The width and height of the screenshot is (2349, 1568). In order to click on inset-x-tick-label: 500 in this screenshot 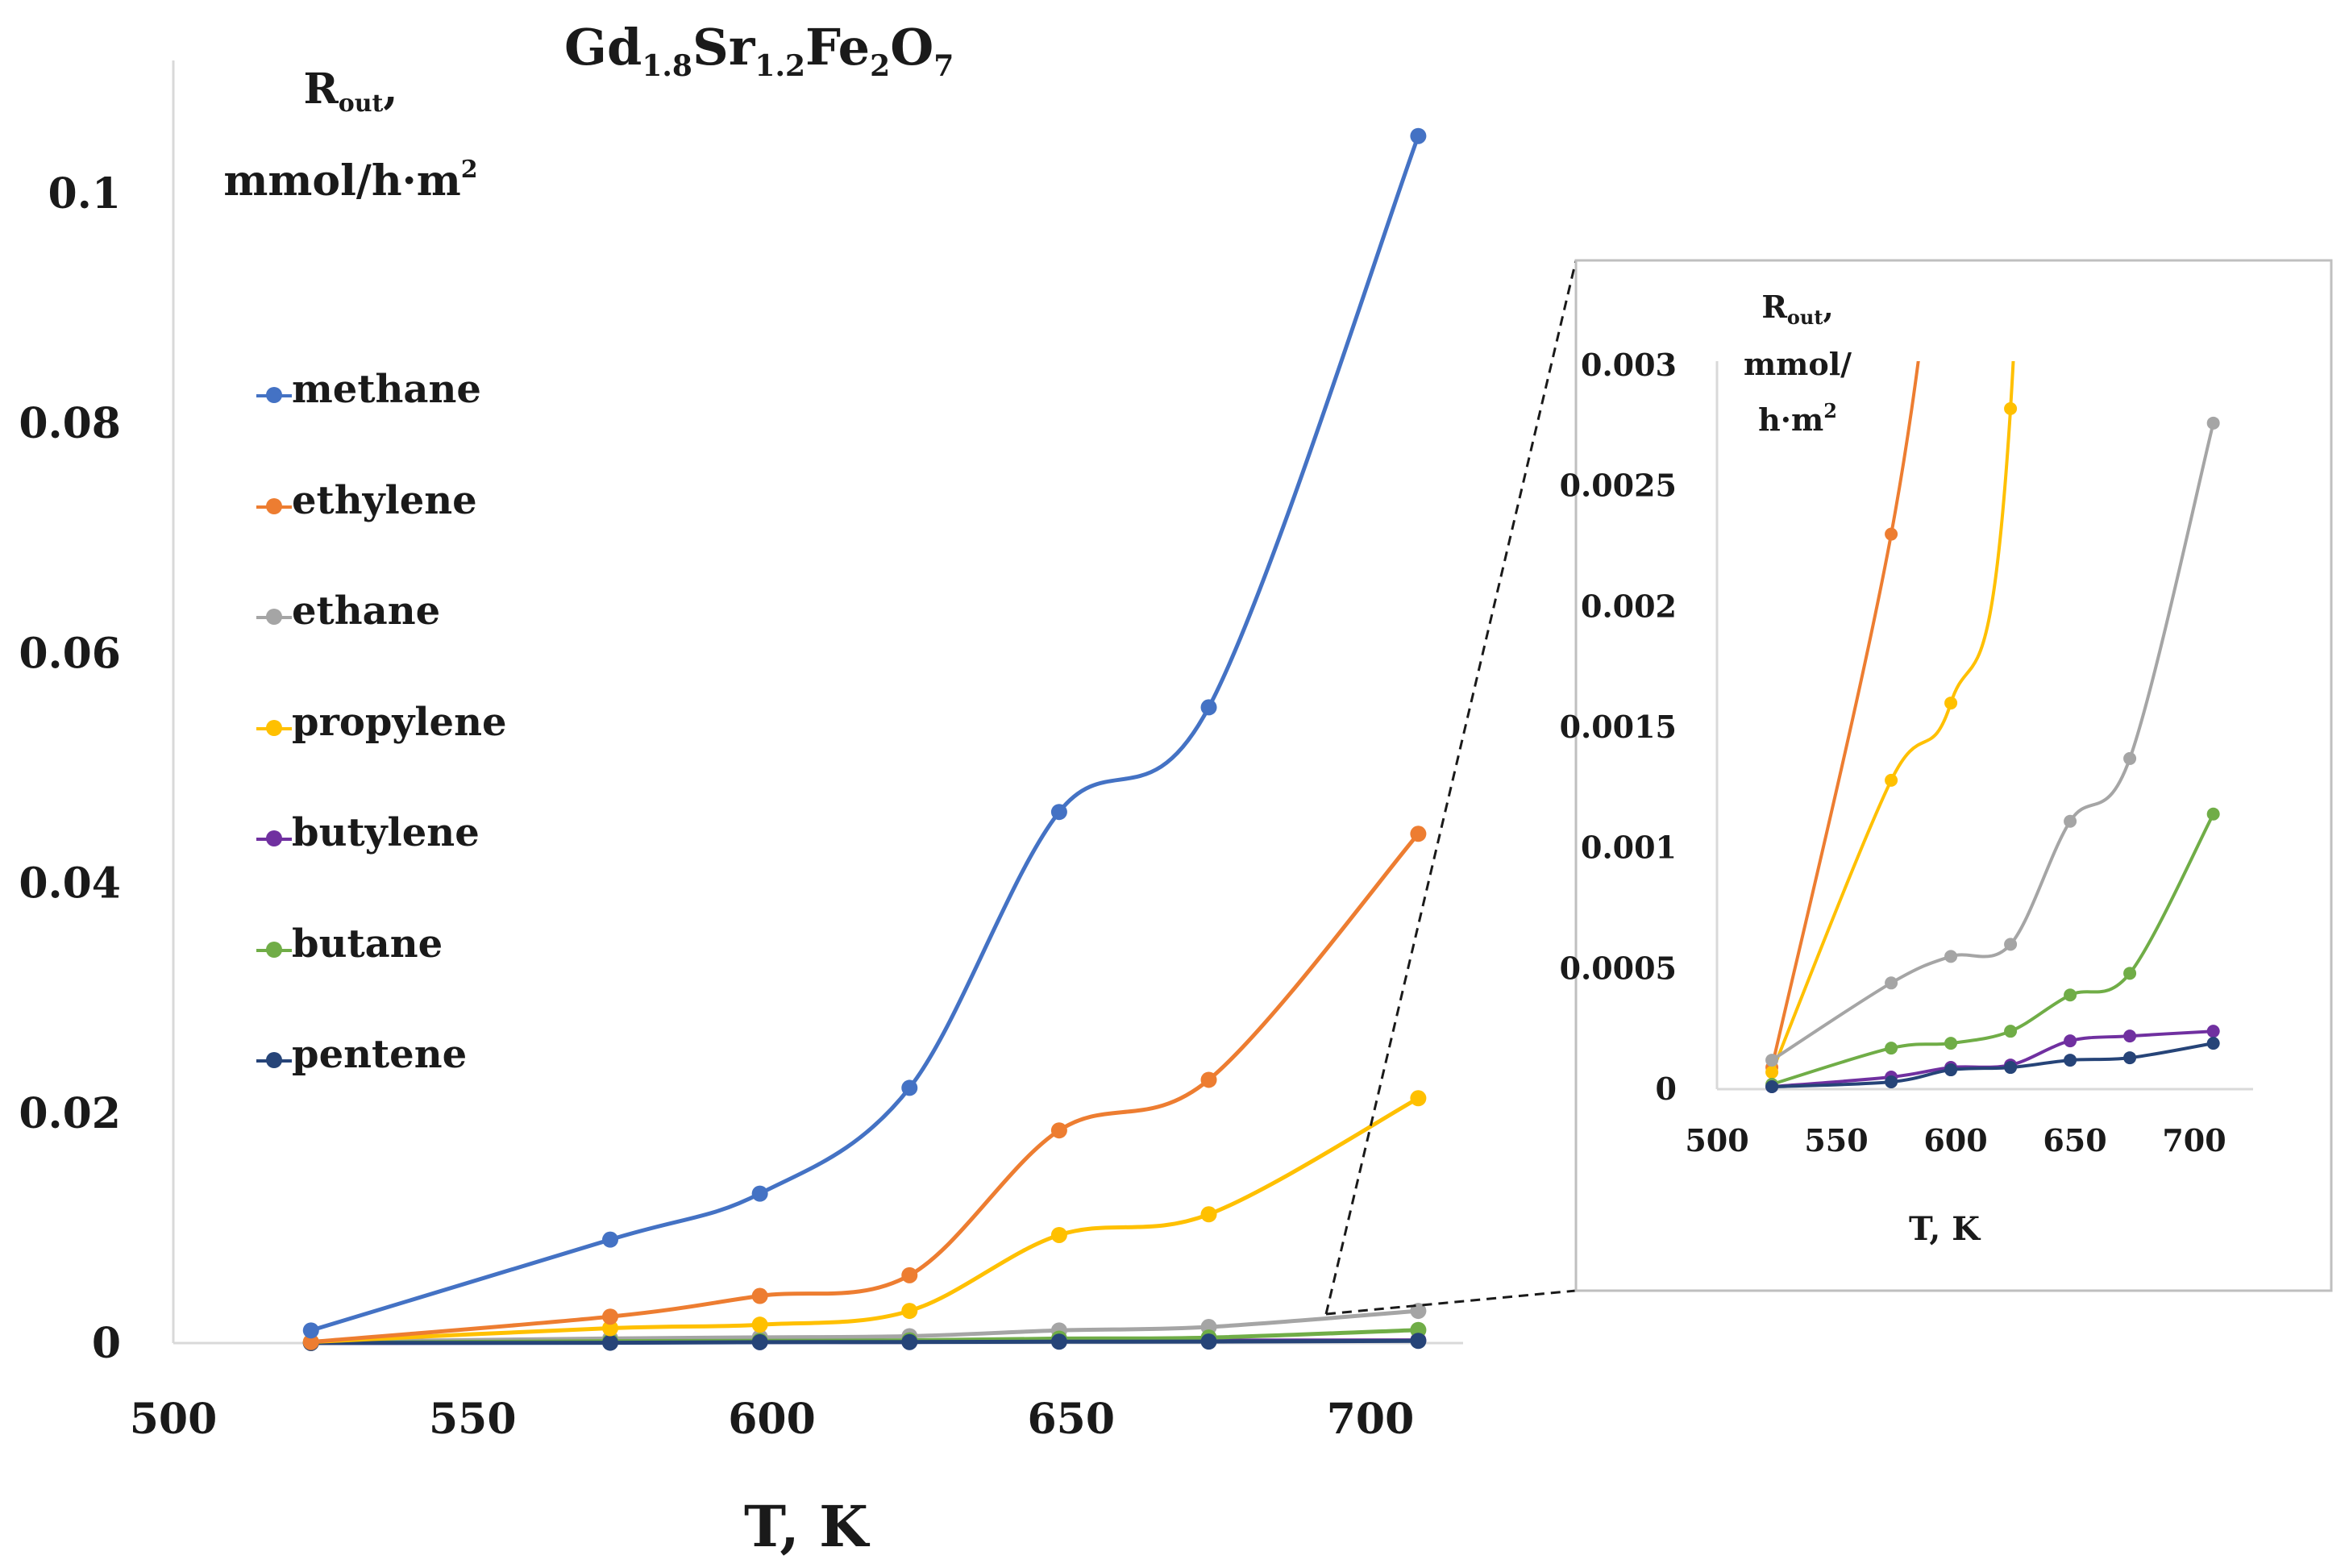, I will do `click(1716, 1140)`.